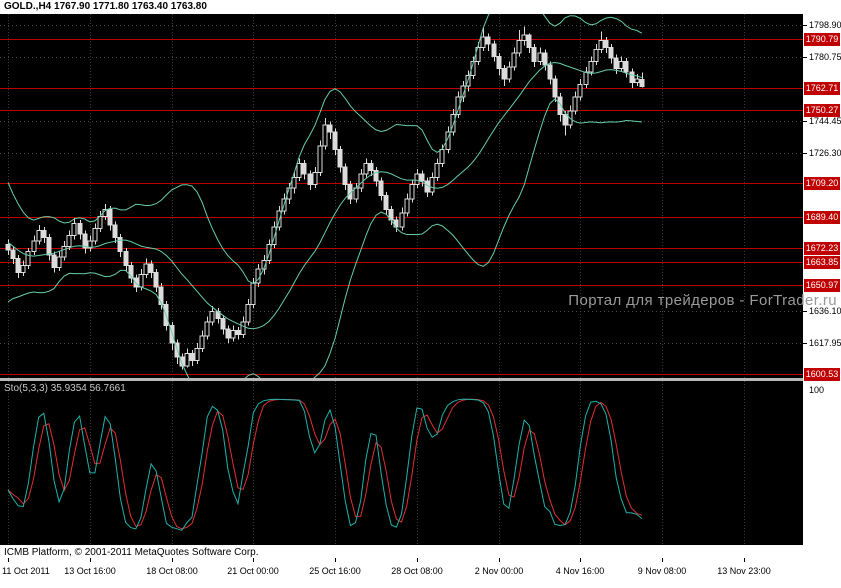 The height and width of the screenshot is (588, 841). What do you see at coordinates (825, 343) in the screenshot?
I see `price-axis-label: 1617.95` at bounding box center [825, 343].